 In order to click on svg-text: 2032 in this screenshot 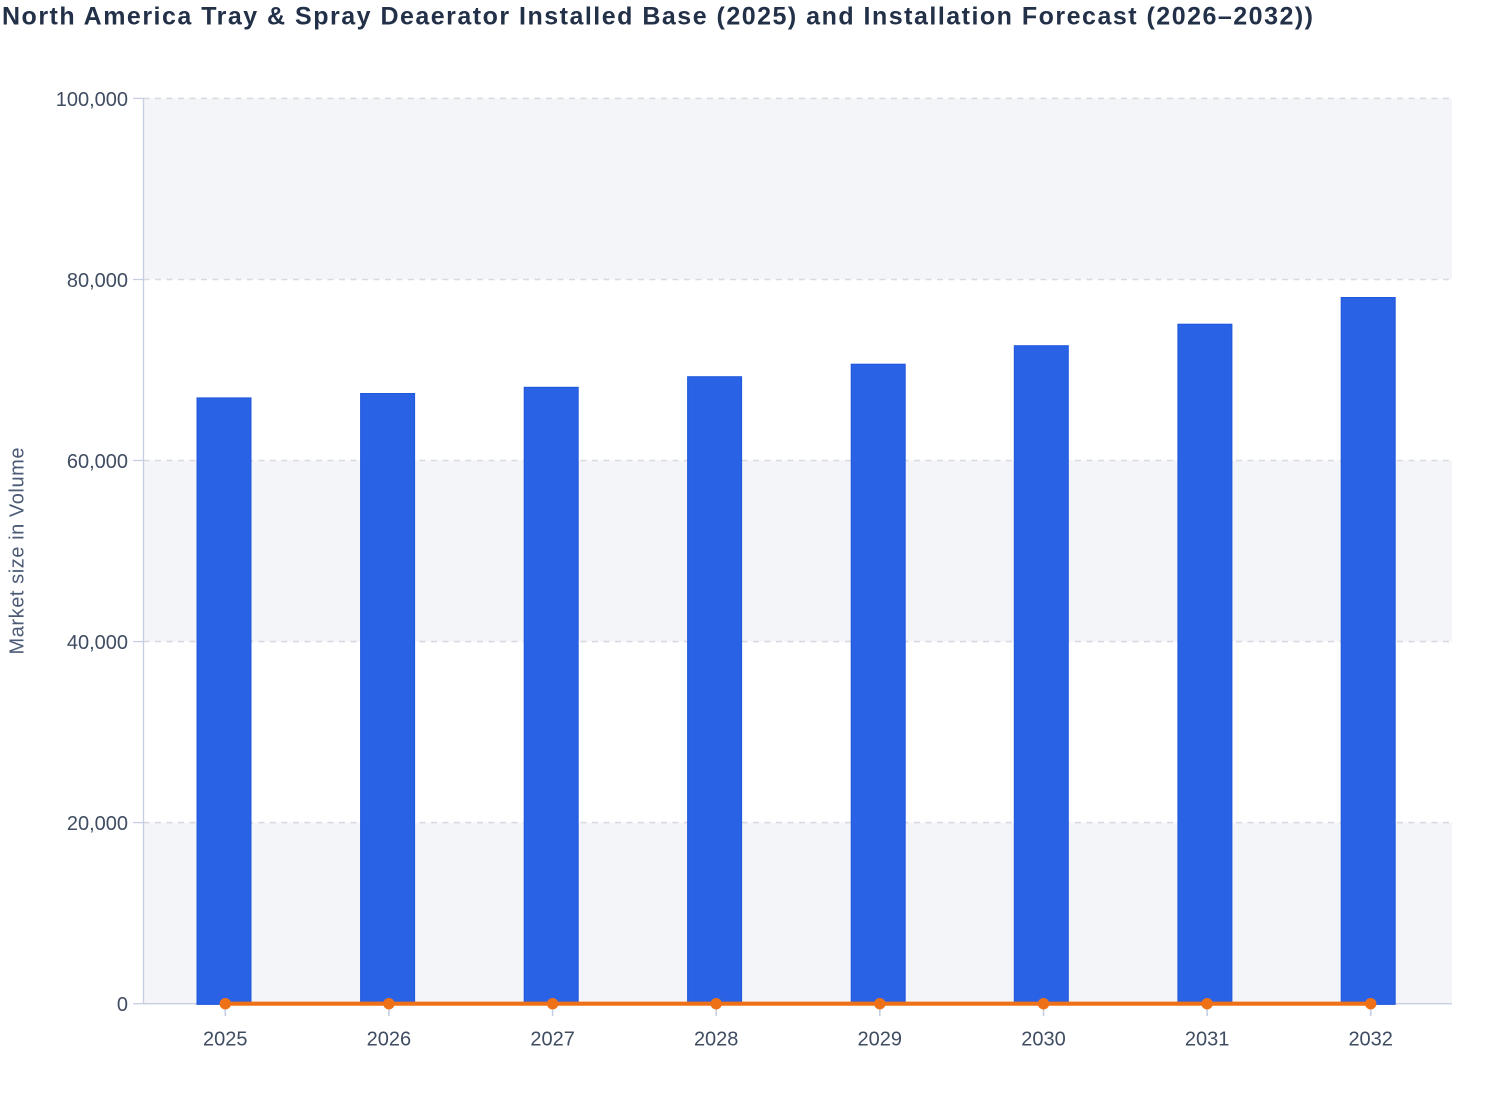, I will do `click(1370, 1040)`.